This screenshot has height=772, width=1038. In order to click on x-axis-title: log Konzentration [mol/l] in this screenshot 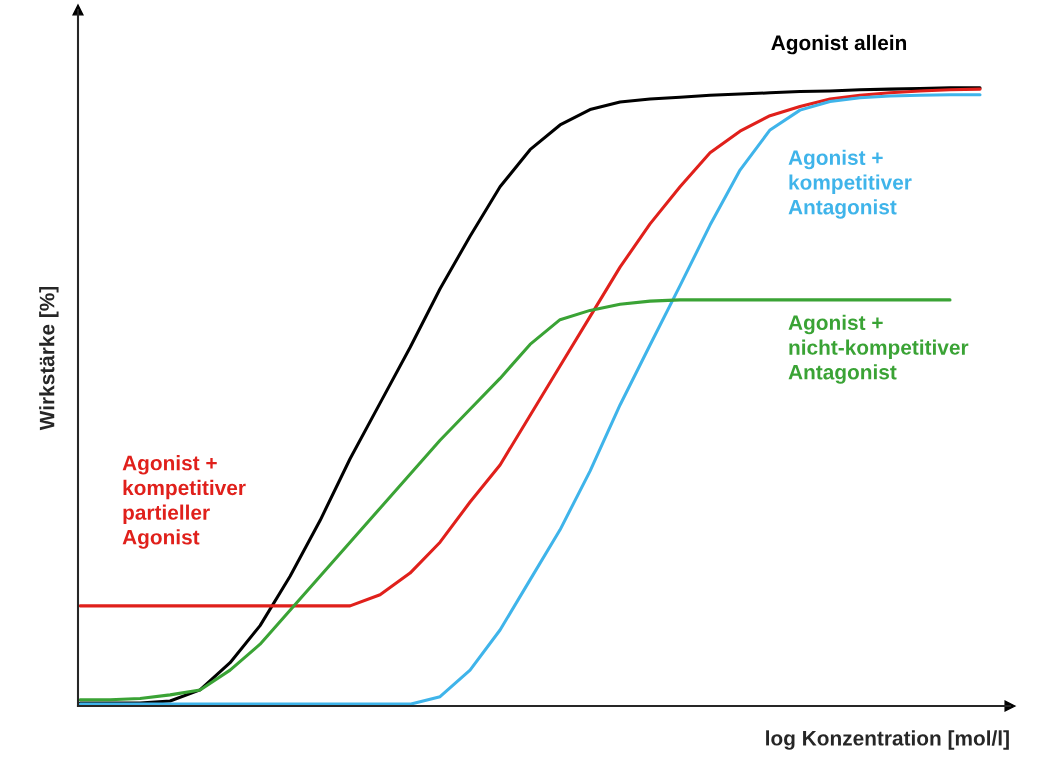, I will do `click(887, 740)`.